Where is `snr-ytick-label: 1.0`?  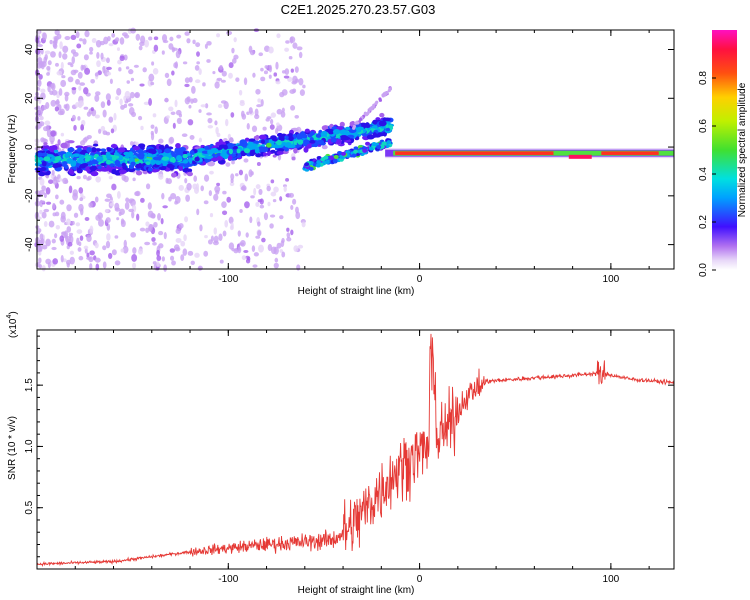
snr-ytick-label: 1.0 is located at coordinates (29, 446).